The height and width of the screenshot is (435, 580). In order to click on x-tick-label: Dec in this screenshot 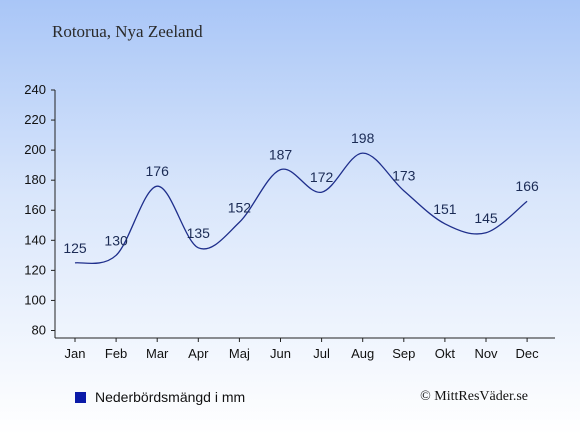, I will do `click(528, 353)`.